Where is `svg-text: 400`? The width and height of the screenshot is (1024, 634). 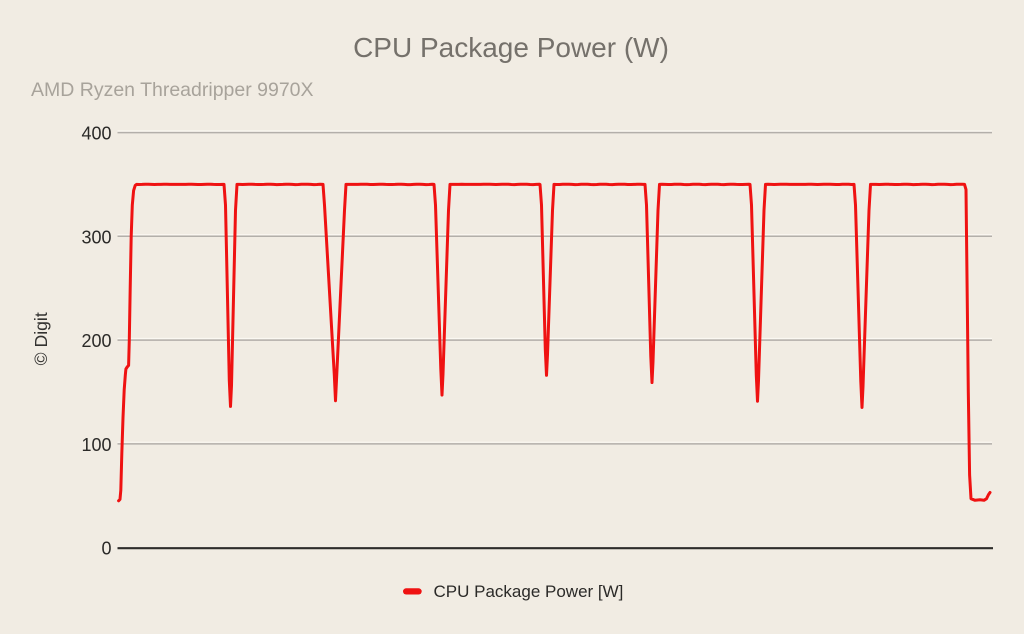 svg-text: 400 is located at coordinates (96, 134).